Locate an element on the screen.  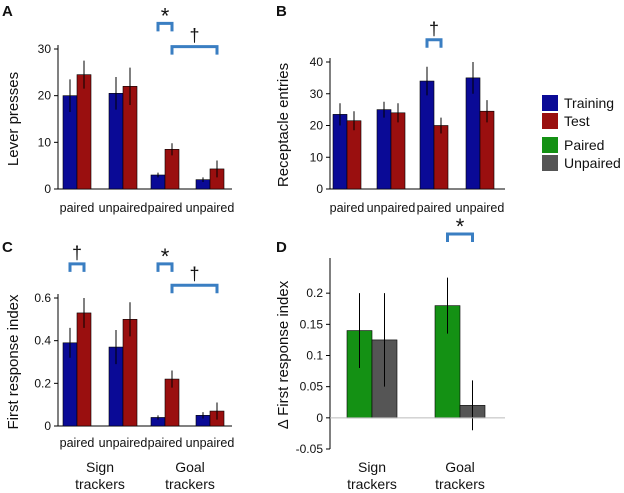
panel-a-y-tick-label-1: 10 is located at coordinates (45, 142).